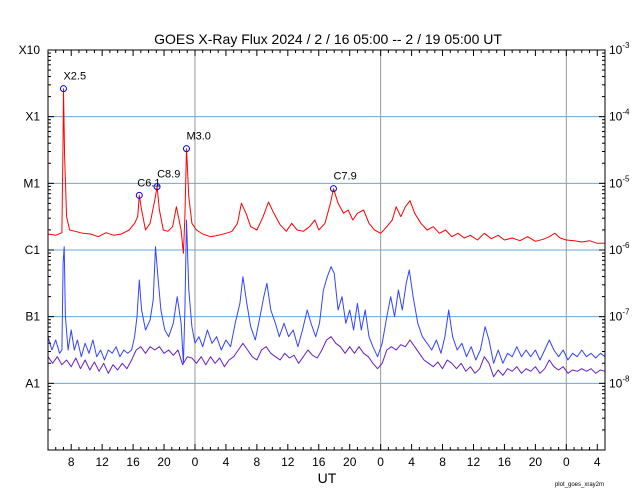  Describe the element at coordinates (148, 183) in the screenshot. I see `flare-label: C6.1` at that location.